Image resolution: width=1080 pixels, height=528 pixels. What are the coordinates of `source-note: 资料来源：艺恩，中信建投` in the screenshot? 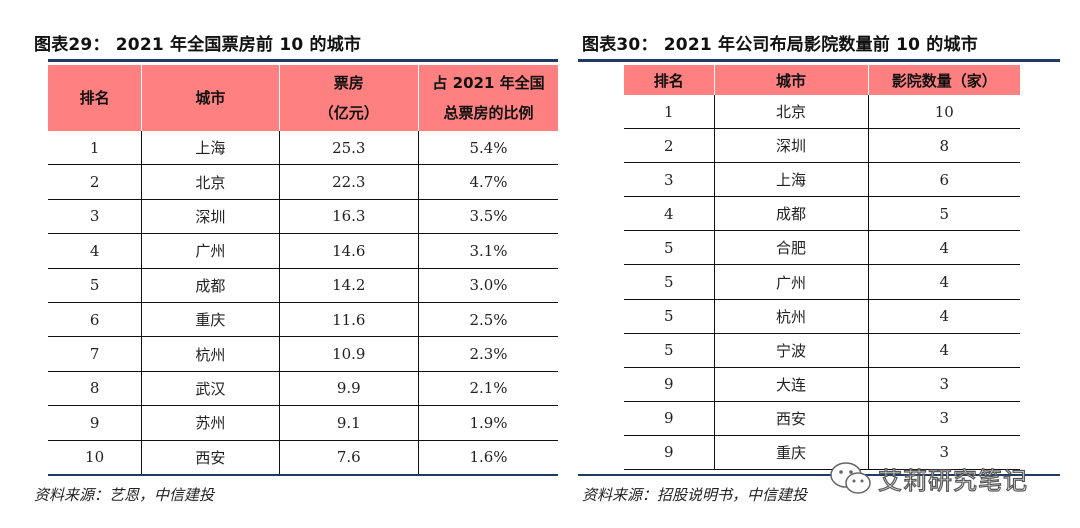 It's located at (124, 495).